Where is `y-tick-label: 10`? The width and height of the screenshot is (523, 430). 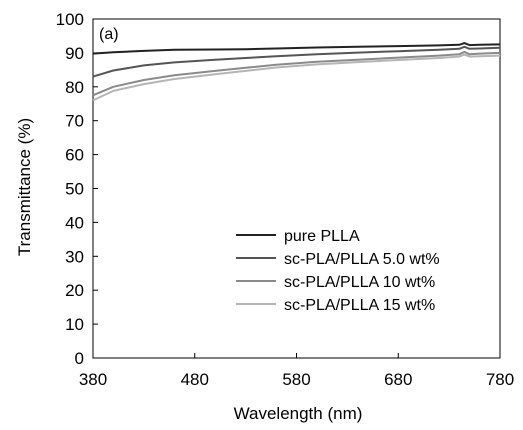
y-tick-label: 10 is located at coordinates (74, 324).